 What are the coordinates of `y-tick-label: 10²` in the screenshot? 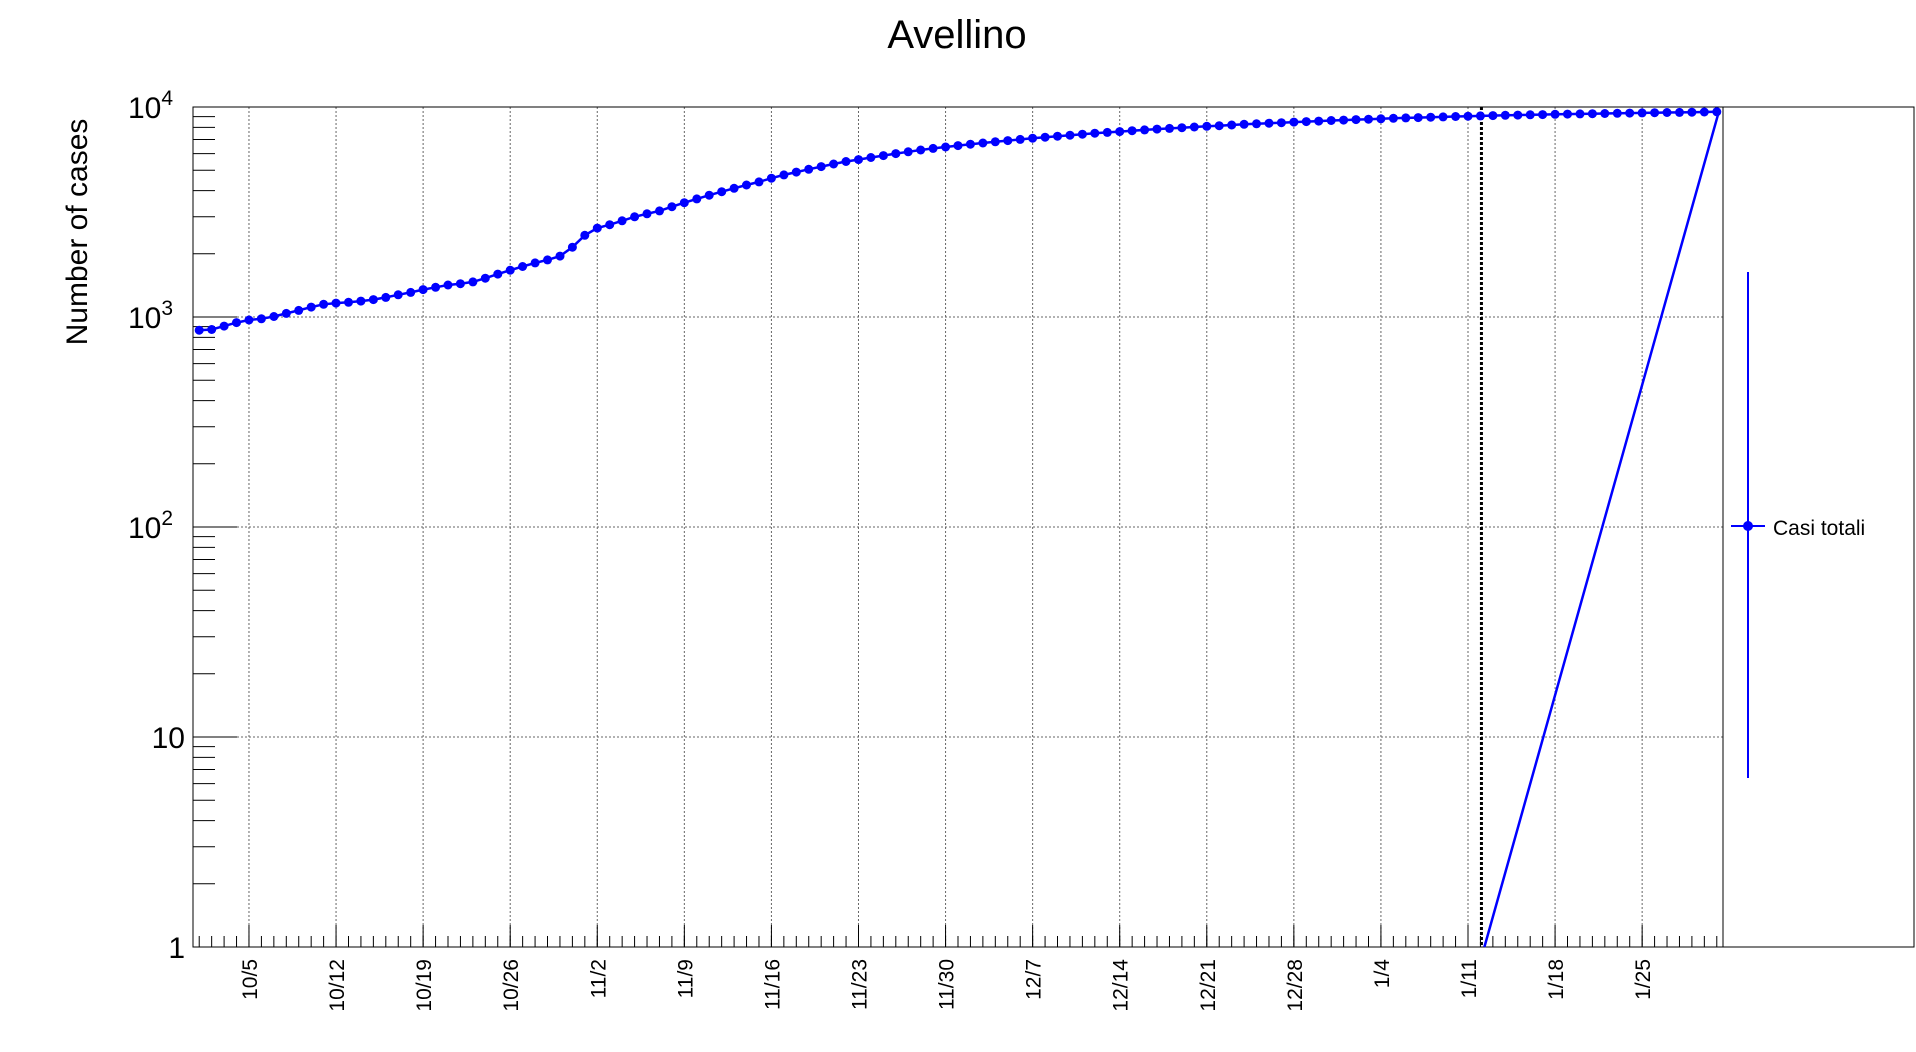 It's located at (150, 526).